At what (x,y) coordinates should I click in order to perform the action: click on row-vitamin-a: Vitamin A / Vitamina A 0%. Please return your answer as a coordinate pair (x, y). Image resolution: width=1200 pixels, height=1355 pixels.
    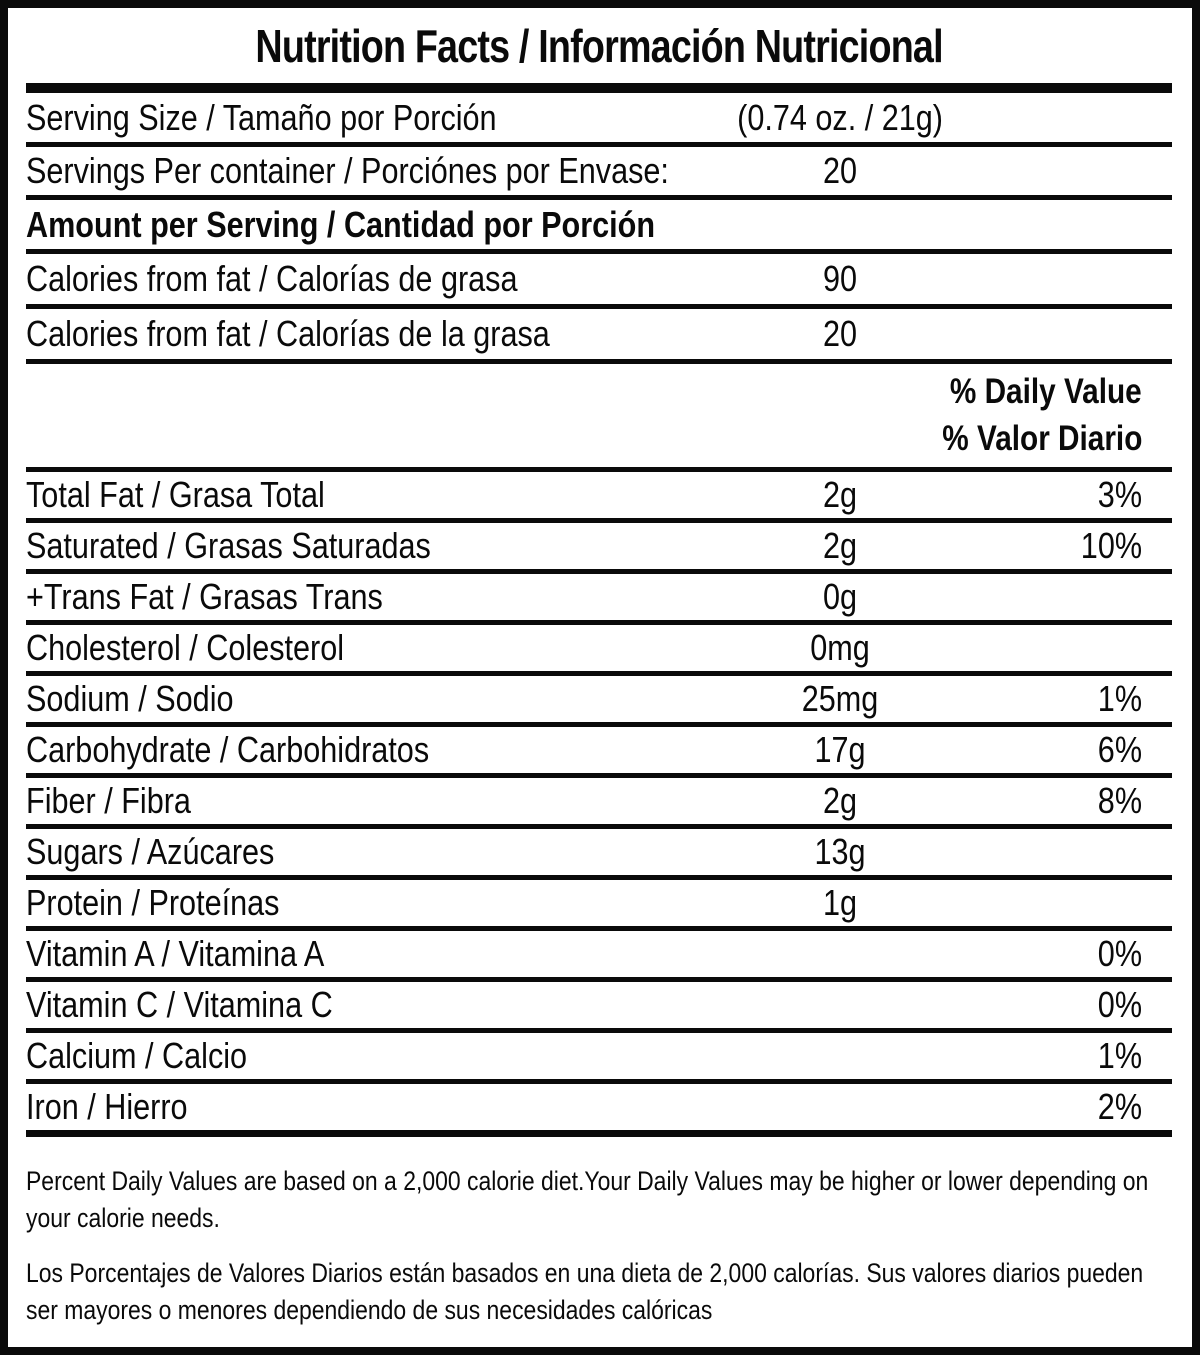
    Looking at the image, I should click on (599, 956).